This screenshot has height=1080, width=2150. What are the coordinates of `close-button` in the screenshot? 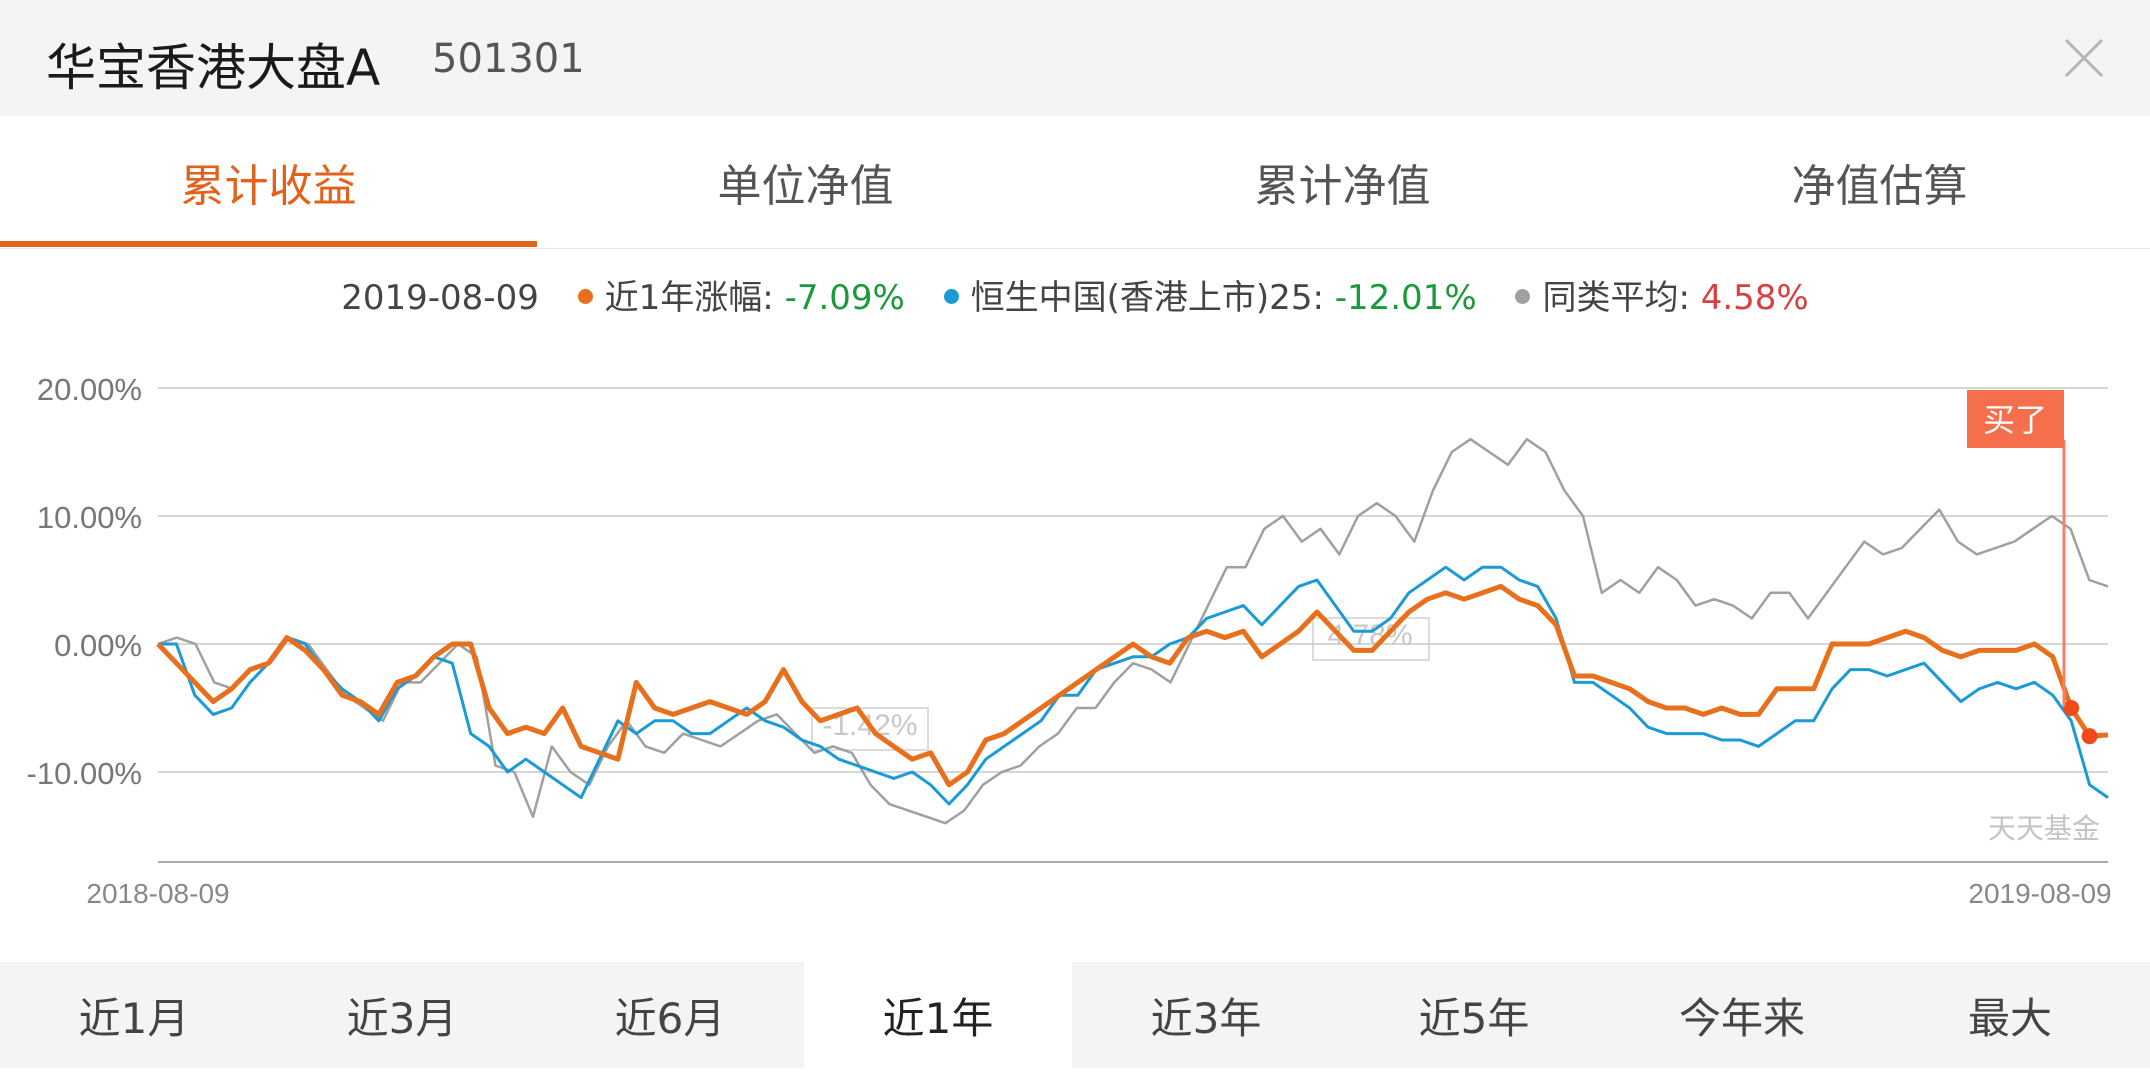 It's located at (2084, 58).